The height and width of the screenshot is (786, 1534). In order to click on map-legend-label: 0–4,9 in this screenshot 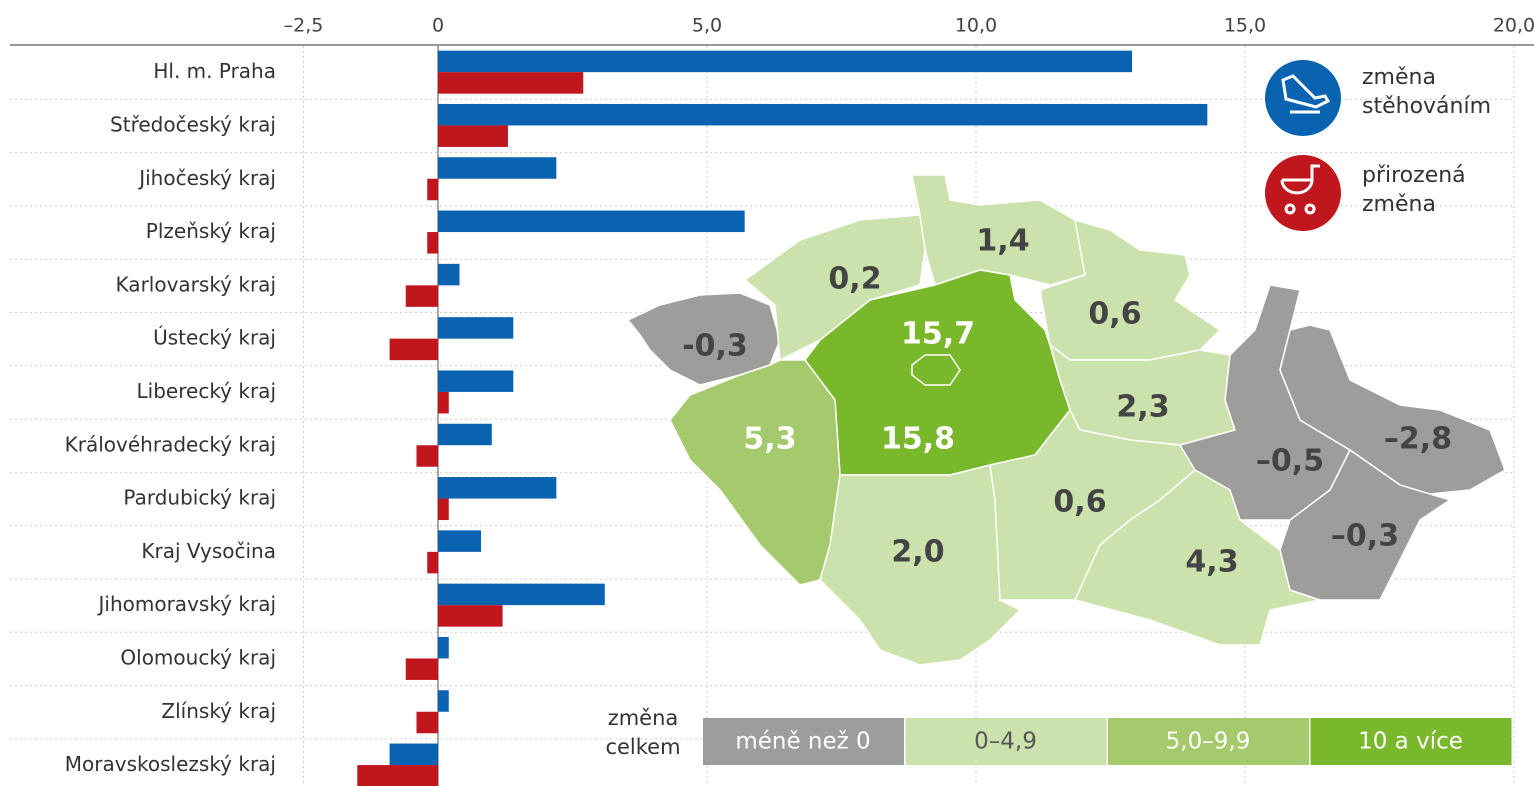, I will do `click(1005, 742)`.